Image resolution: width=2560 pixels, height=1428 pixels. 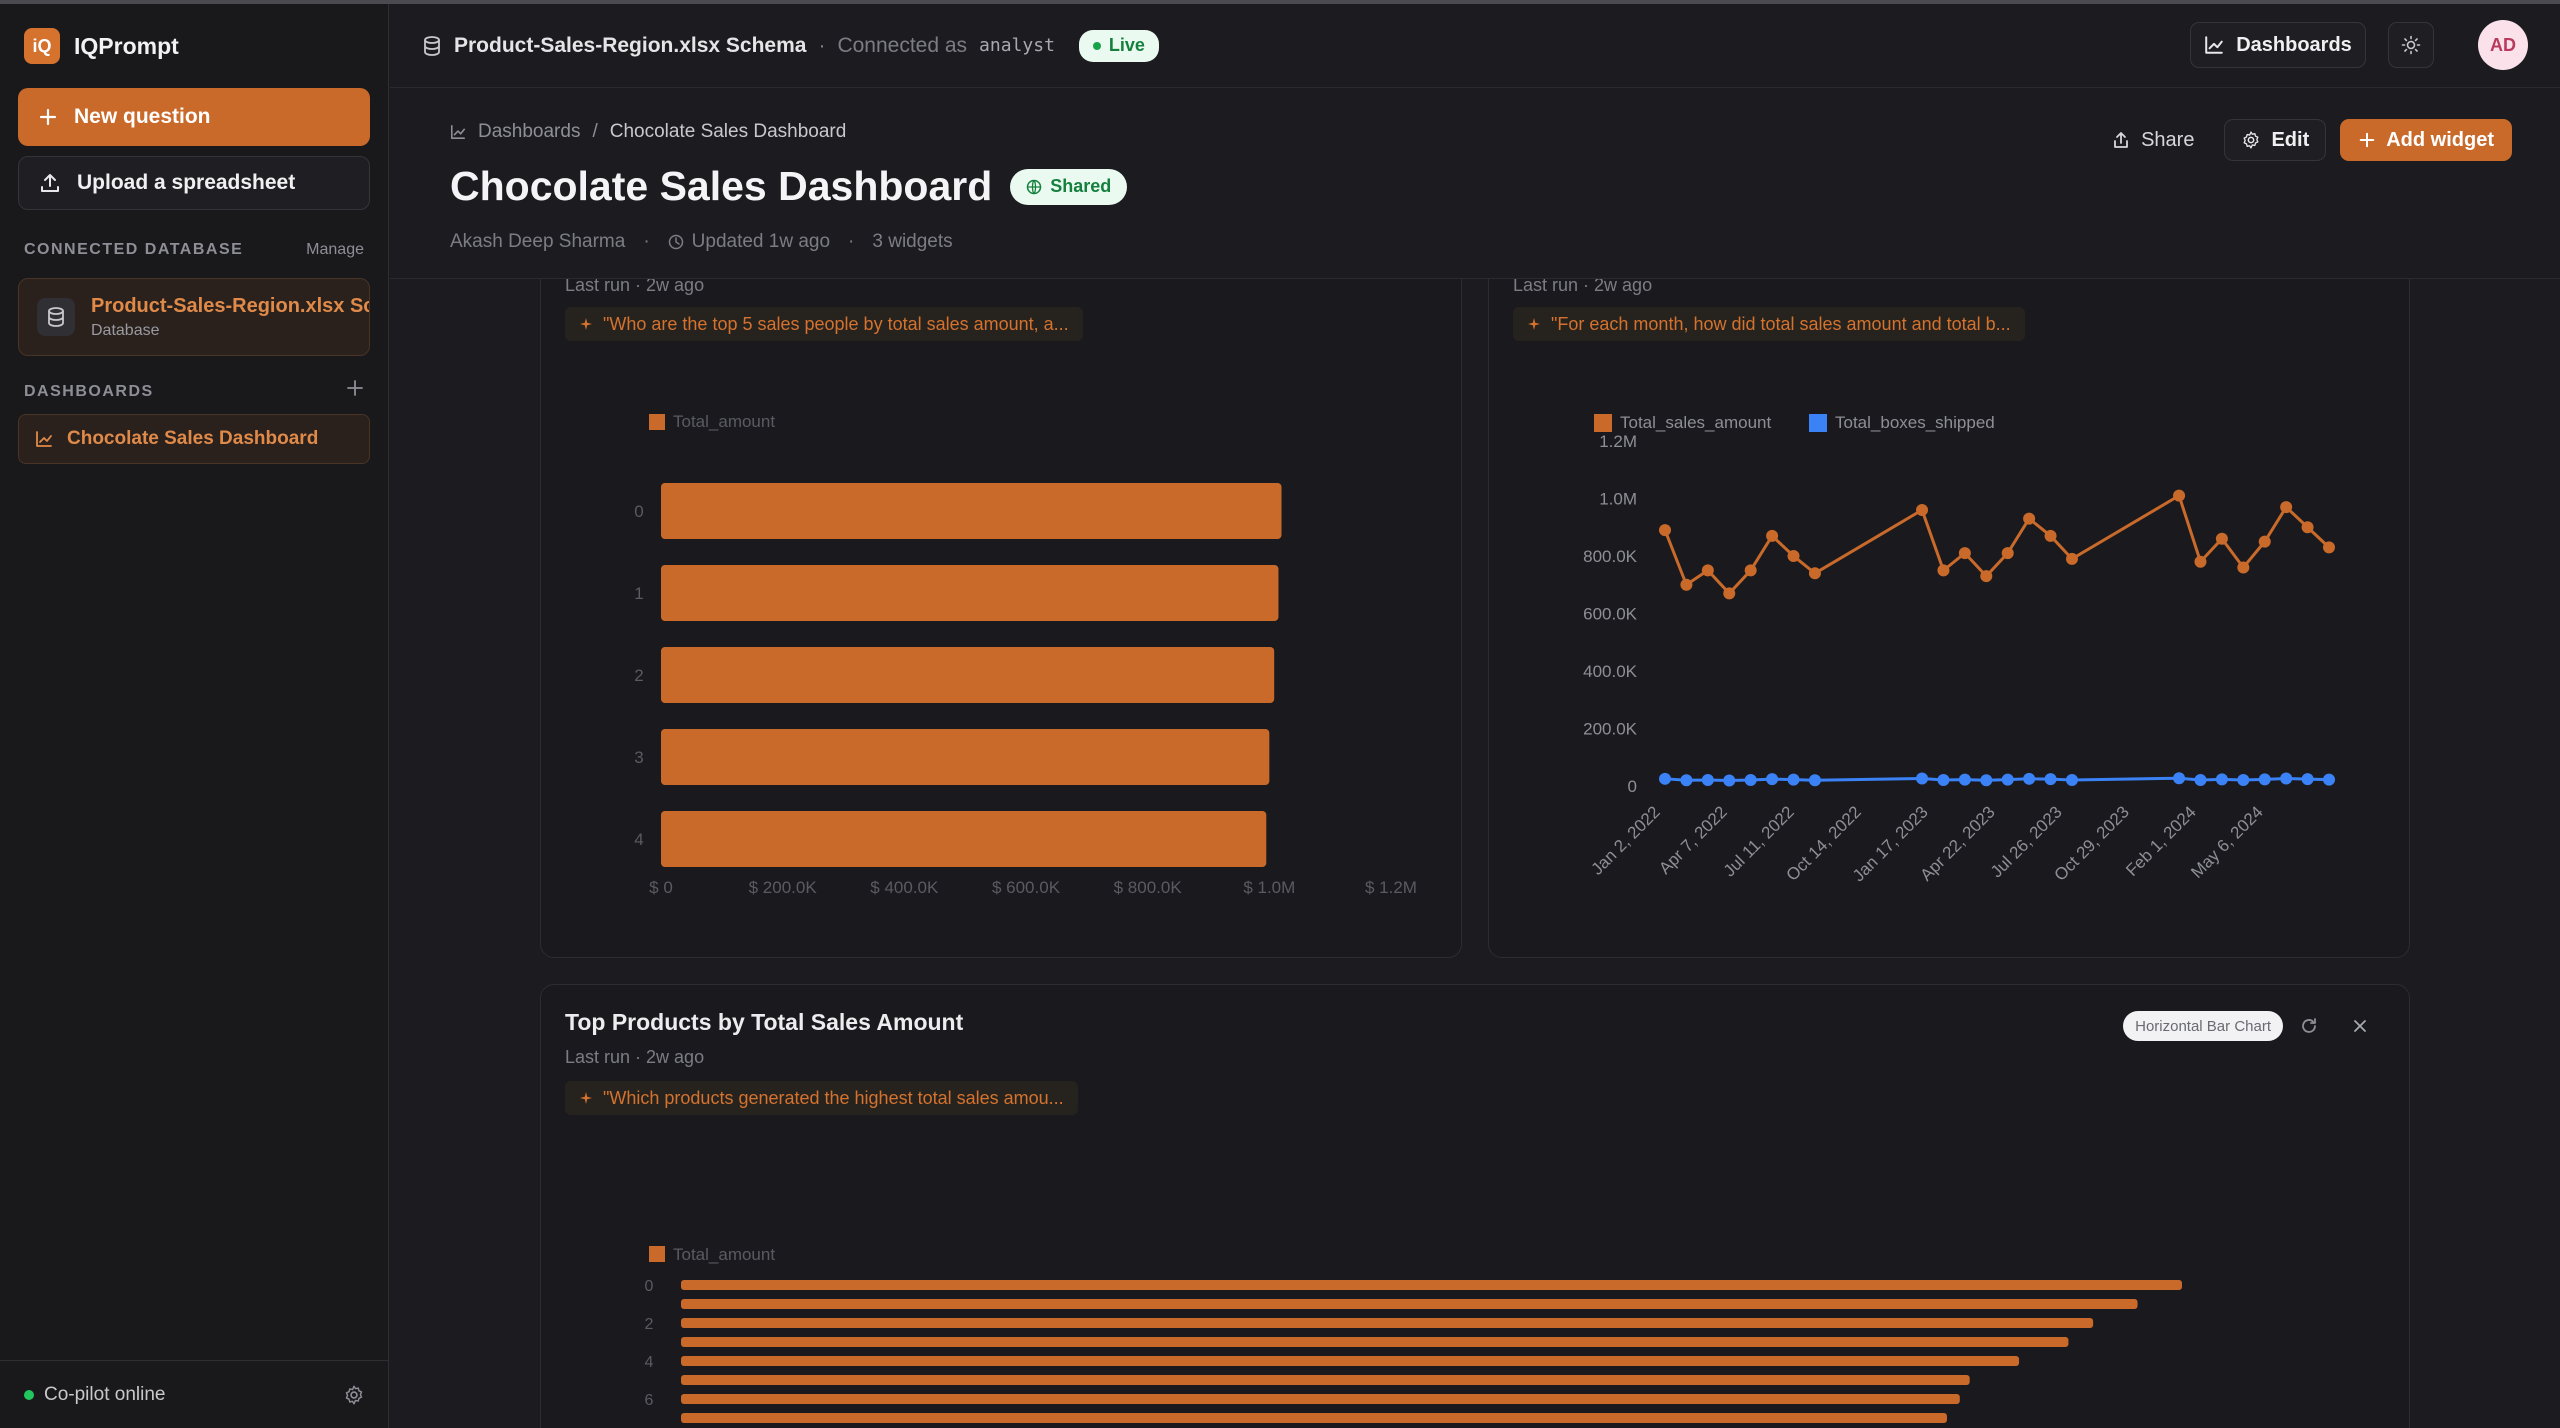 What do you see at coordinates (1583, 285) in the screenshot?
I see `widget-last-run: Last run · 2w ago` at bounding box center [1583, 285].